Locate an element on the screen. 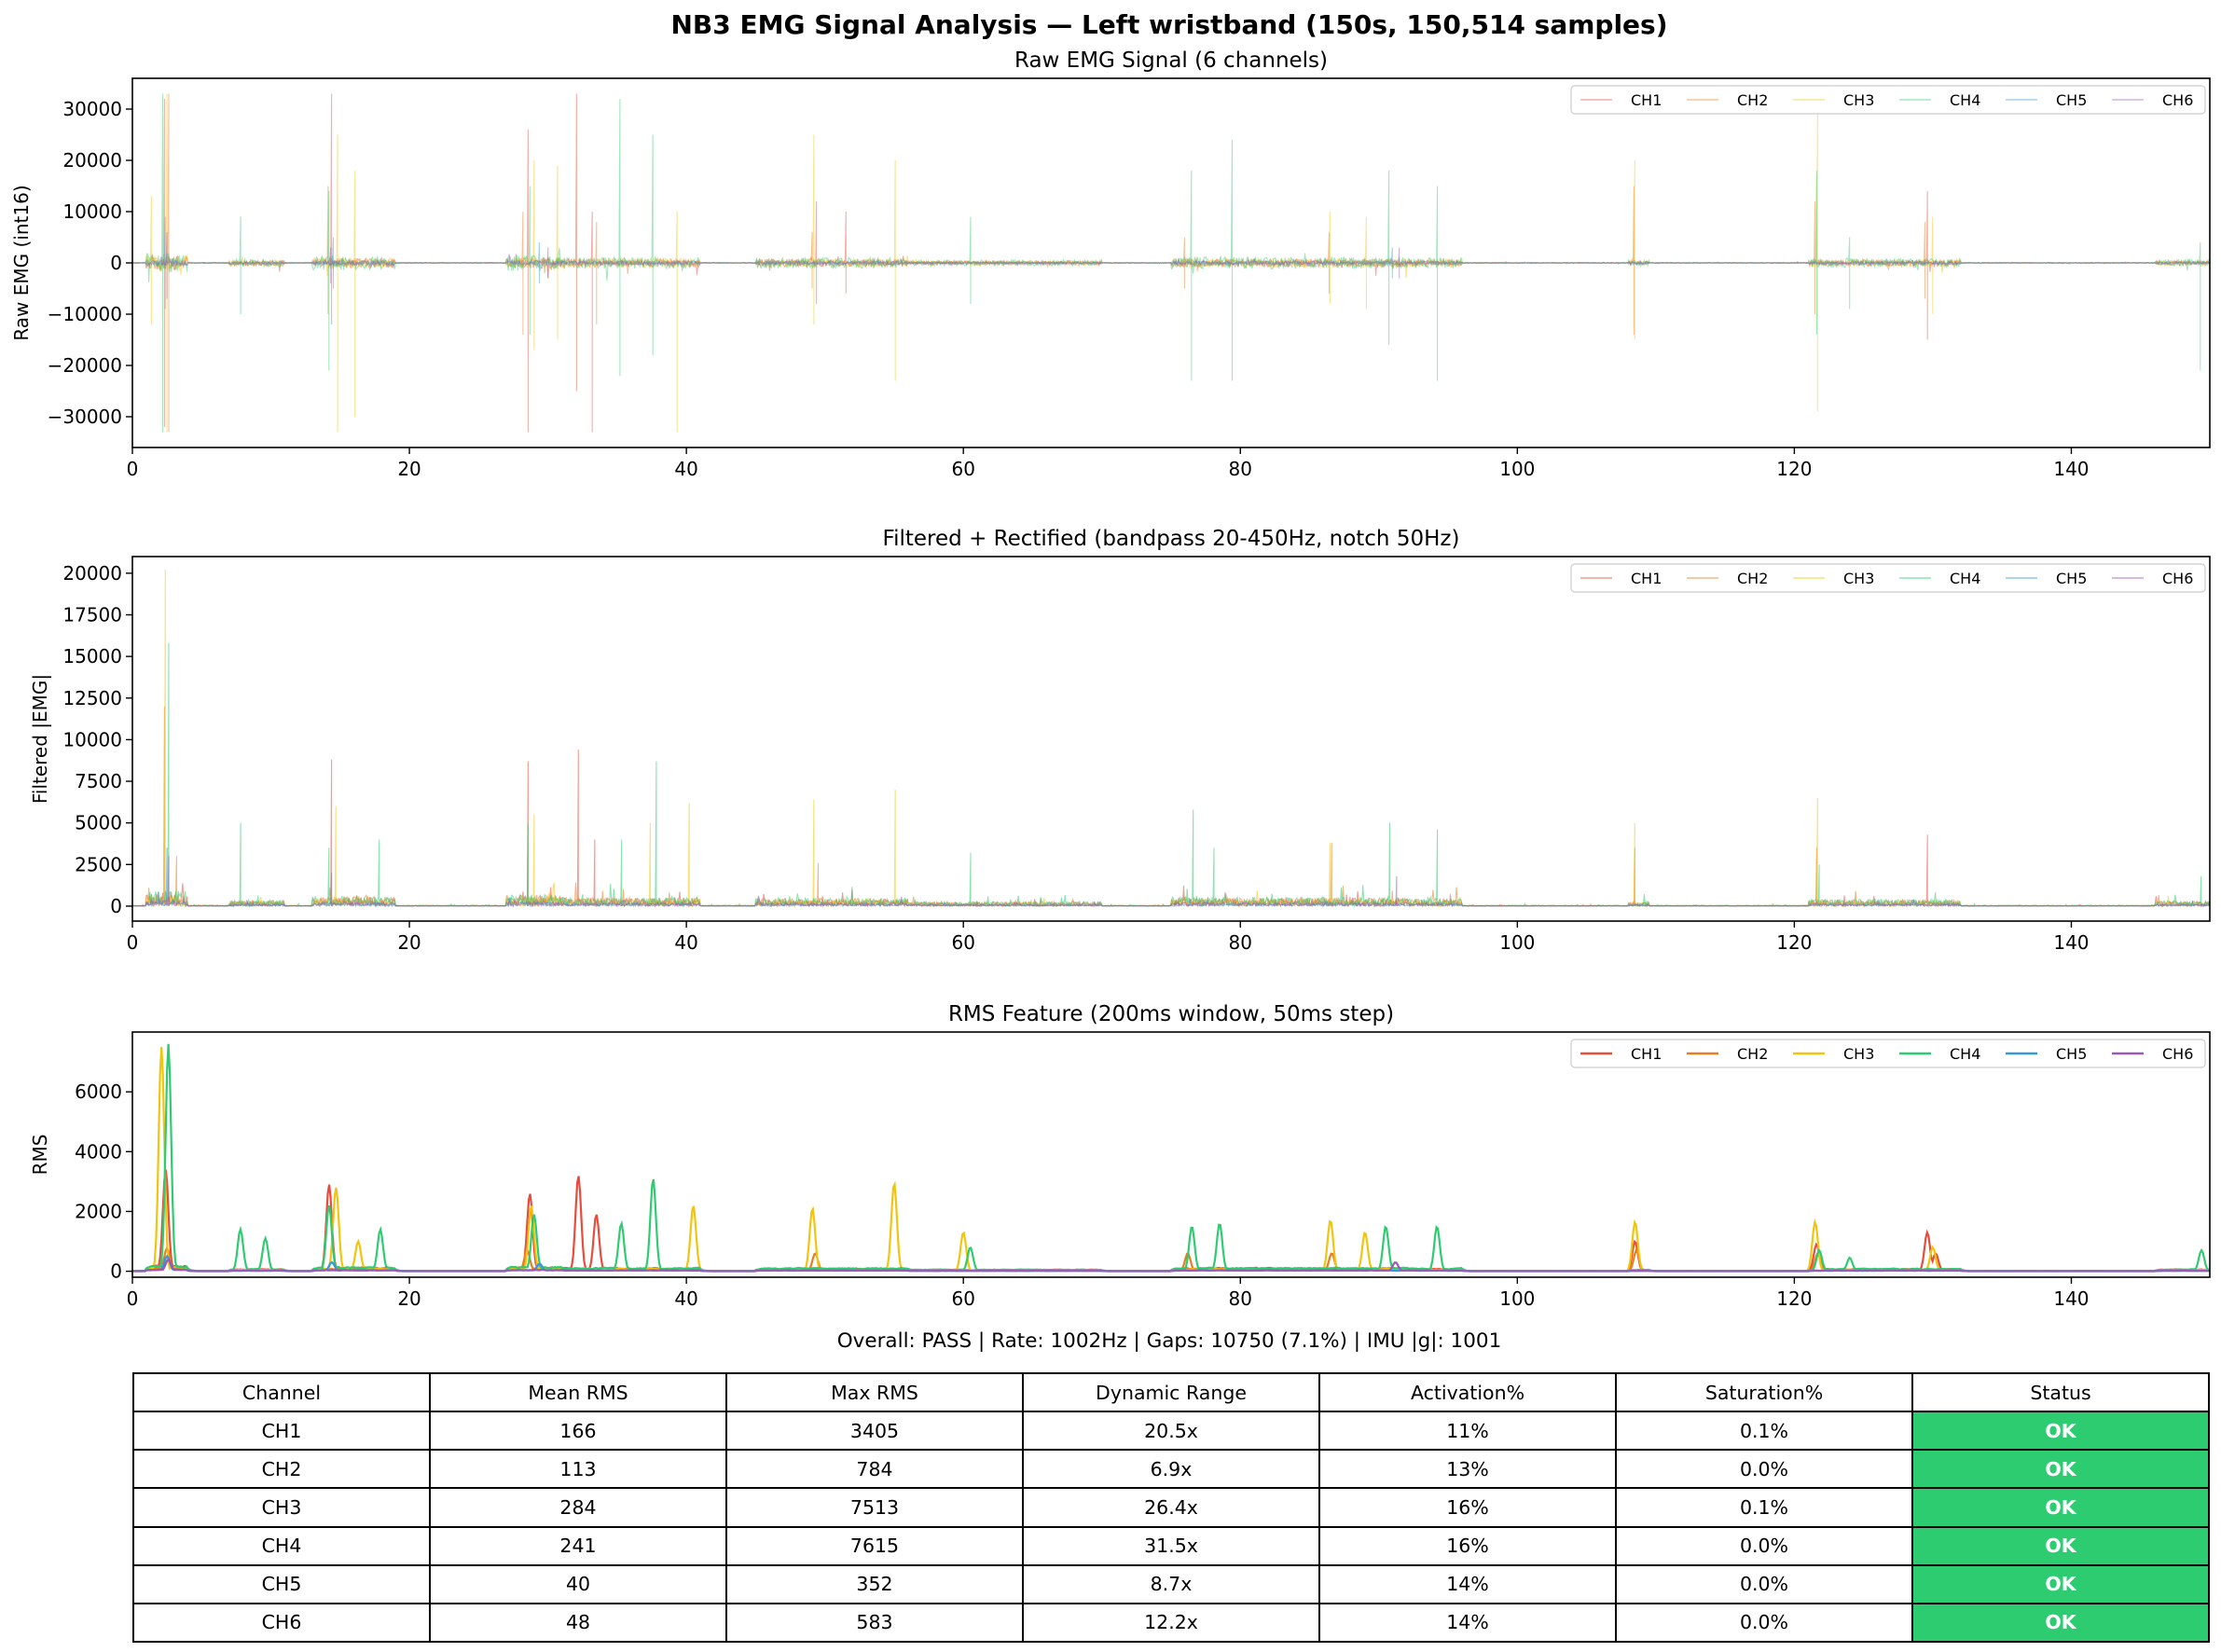  table-cell: 31.5x is located at coordinates (1171, 1546).